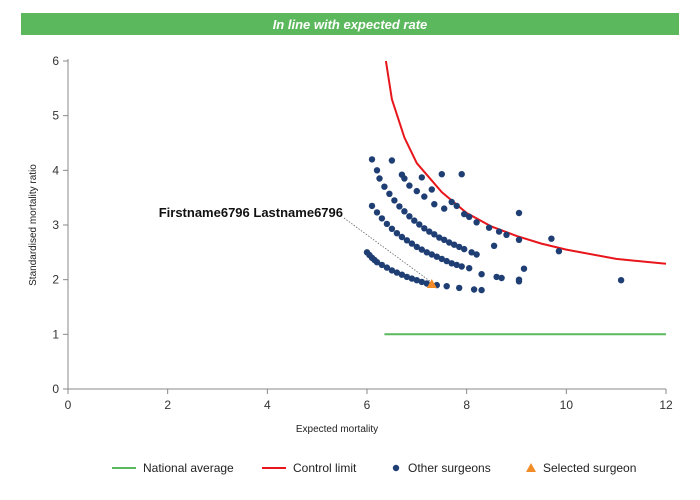 The height and width of the screenshot is (500, 700). What do you see at coordinates (567, 405) in the screenshot?
I see `x-tick-label: 10` at bounding box center [567, 405].